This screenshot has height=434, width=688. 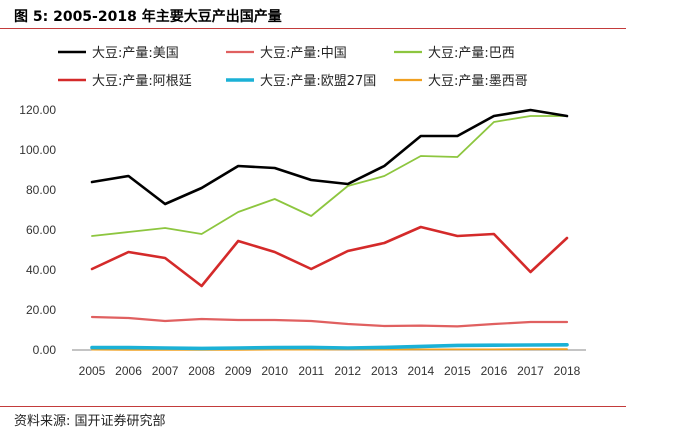 What do you see at coordinates (384, 371) in the screenshot?
I see `x-tick-label: 2013` at bounding box center [384, 371].